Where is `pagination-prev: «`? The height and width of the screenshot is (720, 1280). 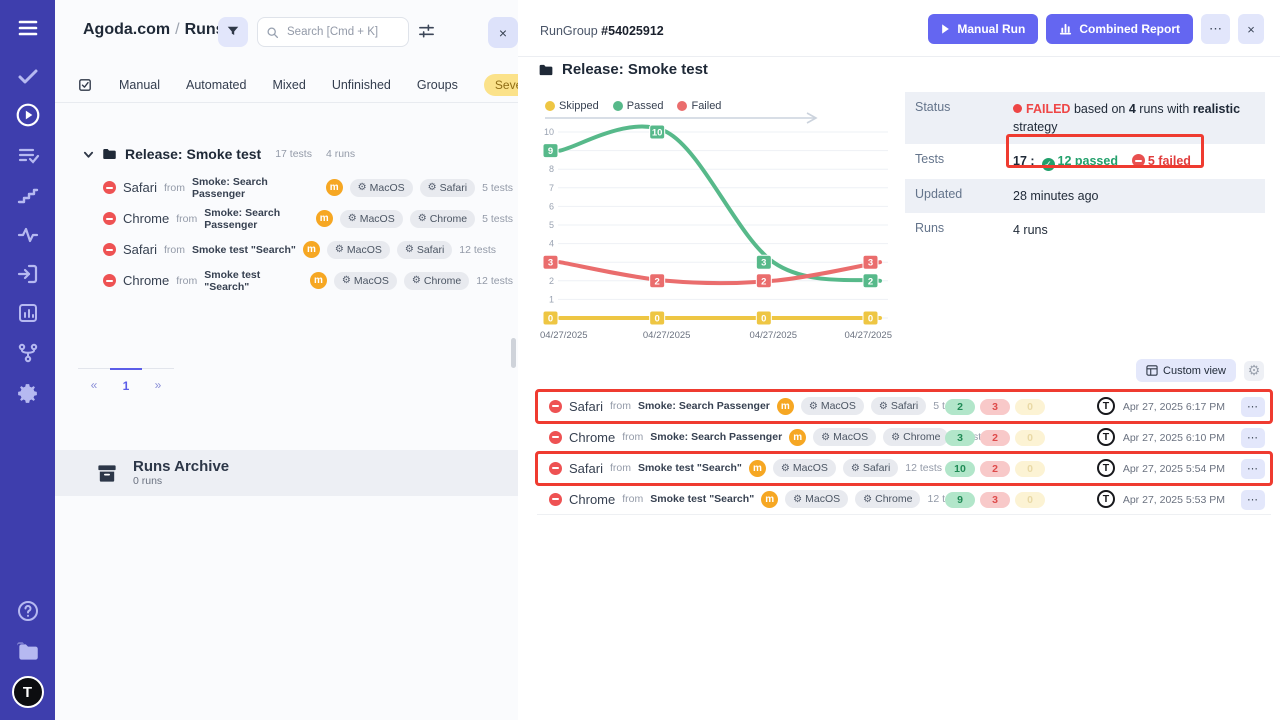
pagination-prev: « is located at coordinates (94, 385).